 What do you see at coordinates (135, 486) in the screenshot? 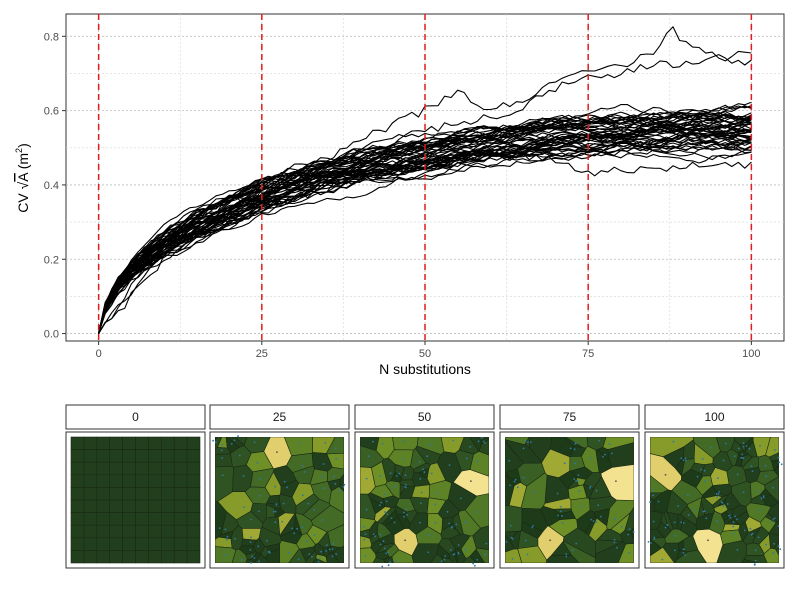
I see `panel-0: 0` at bounding box center [135, 486].